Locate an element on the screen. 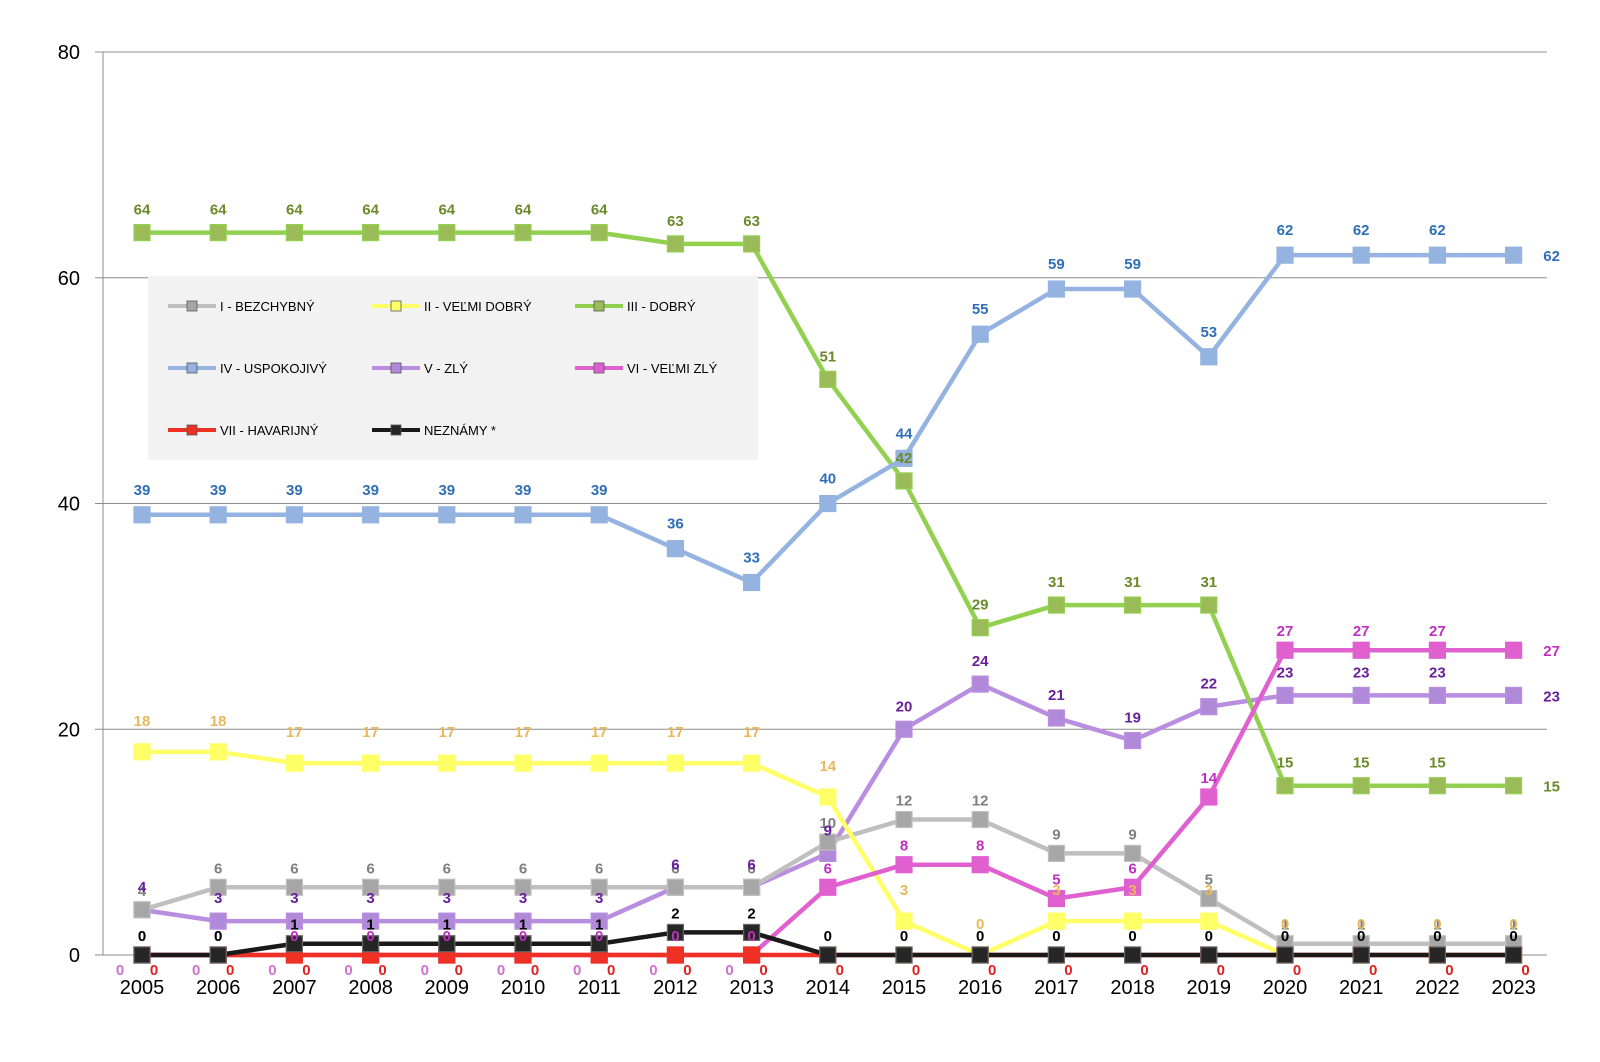 This screenshot has width=1600, height=1062. data-label: 1 is located at coordinates (599, 925).